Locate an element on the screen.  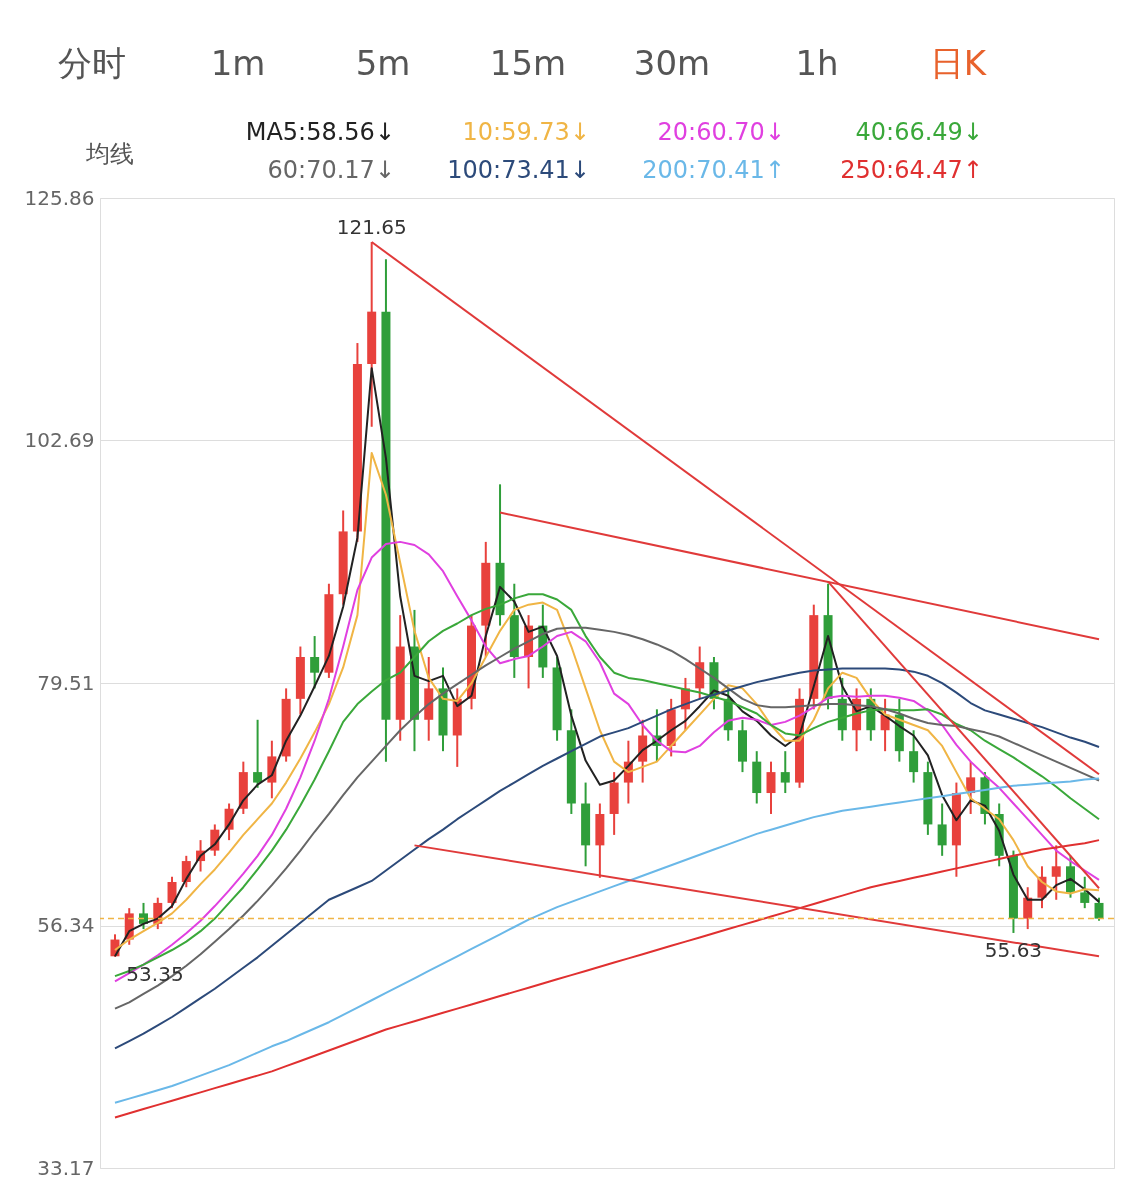
annotation: 55.63 is located at coordinates (1013, 949).